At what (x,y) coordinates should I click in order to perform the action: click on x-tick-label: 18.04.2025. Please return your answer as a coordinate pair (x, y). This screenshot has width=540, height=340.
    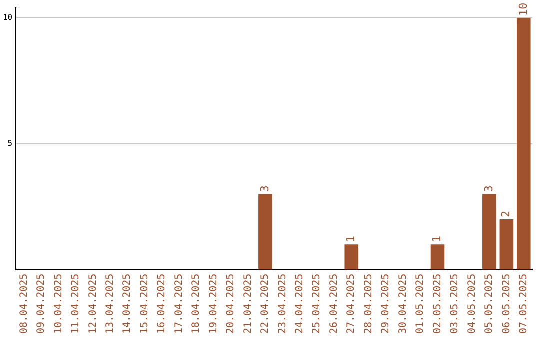
    Looking at the image, I should click on (196, 304).